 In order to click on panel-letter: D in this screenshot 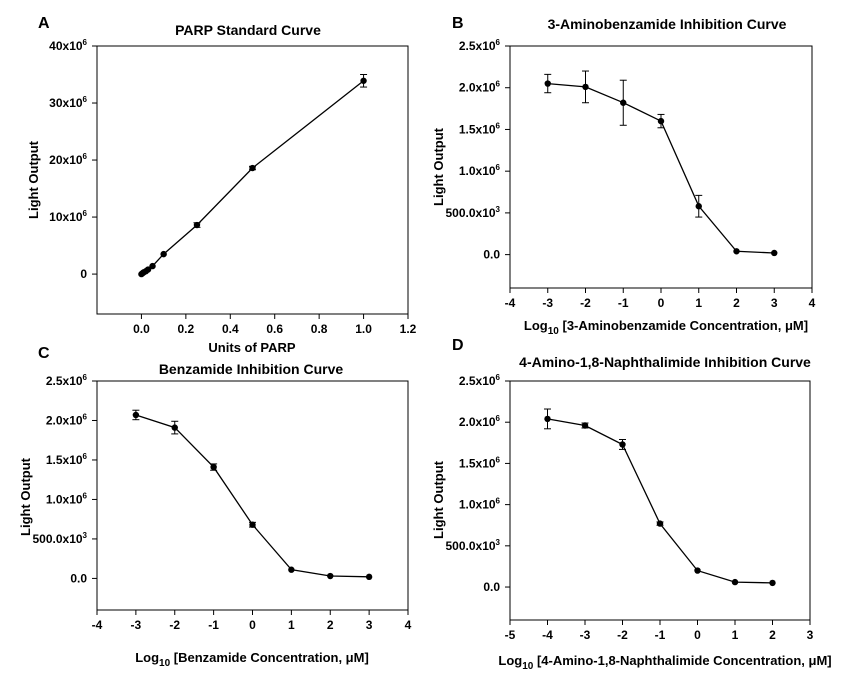, I will do `click(458, 345)`.